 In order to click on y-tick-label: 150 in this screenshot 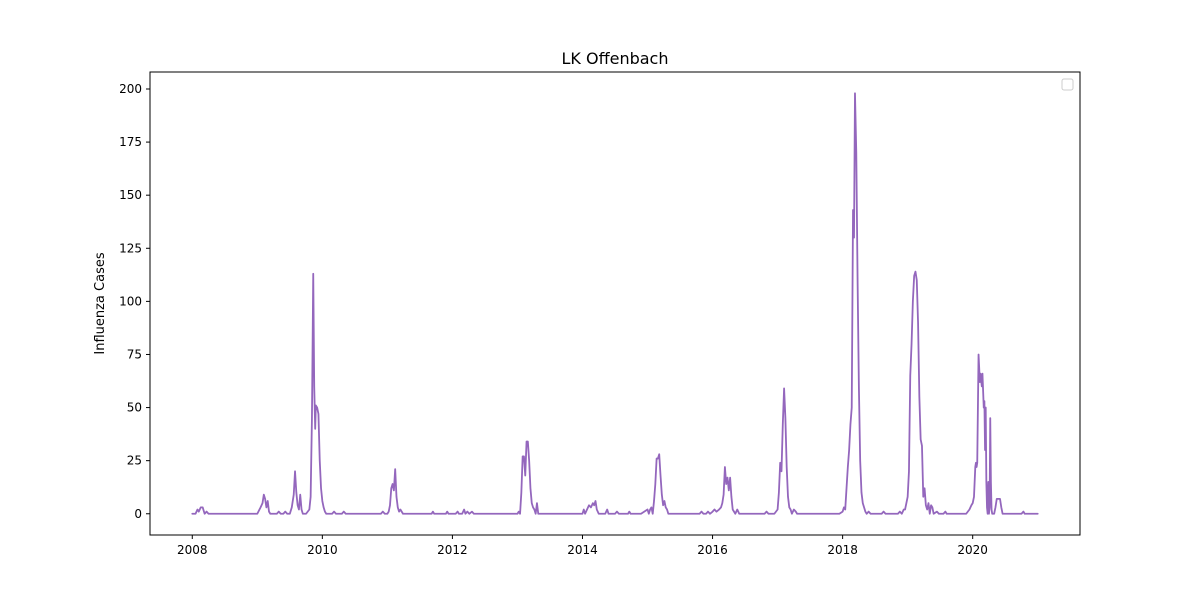, I will do `click(130, 195)`.